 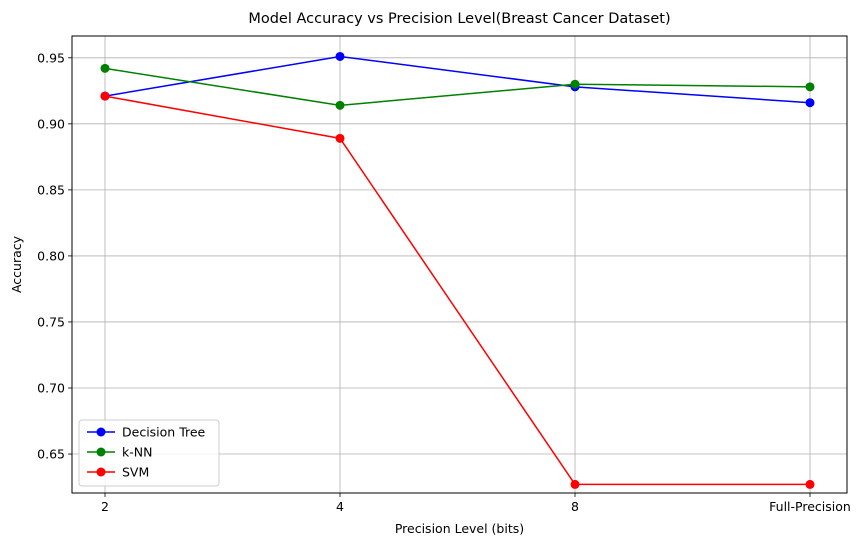 What do you see at coordinates (51, 57) in the screenshot?
I see `y-tick-label: 0.95` at bounding box center [51, 57].